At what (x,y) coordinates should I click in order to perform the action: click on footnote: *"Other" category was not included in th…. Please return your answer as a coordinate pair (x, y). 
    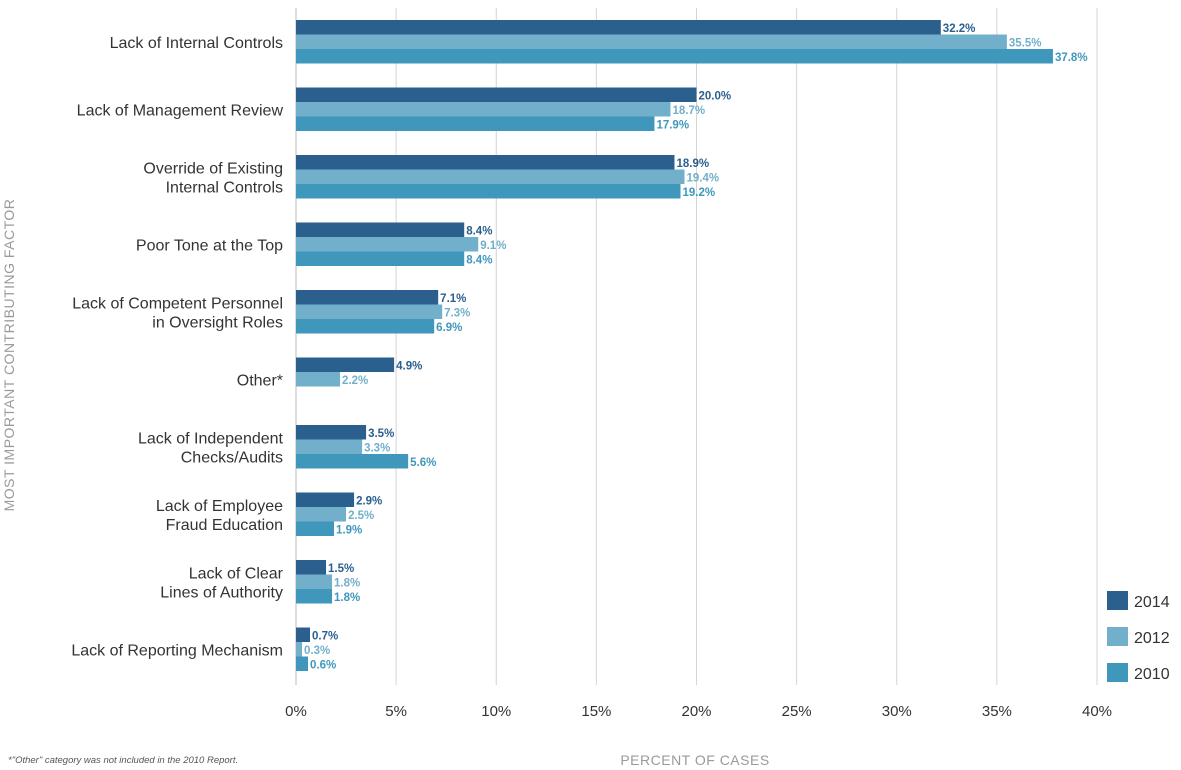
    Looking at the image, I should click on (123, 760).